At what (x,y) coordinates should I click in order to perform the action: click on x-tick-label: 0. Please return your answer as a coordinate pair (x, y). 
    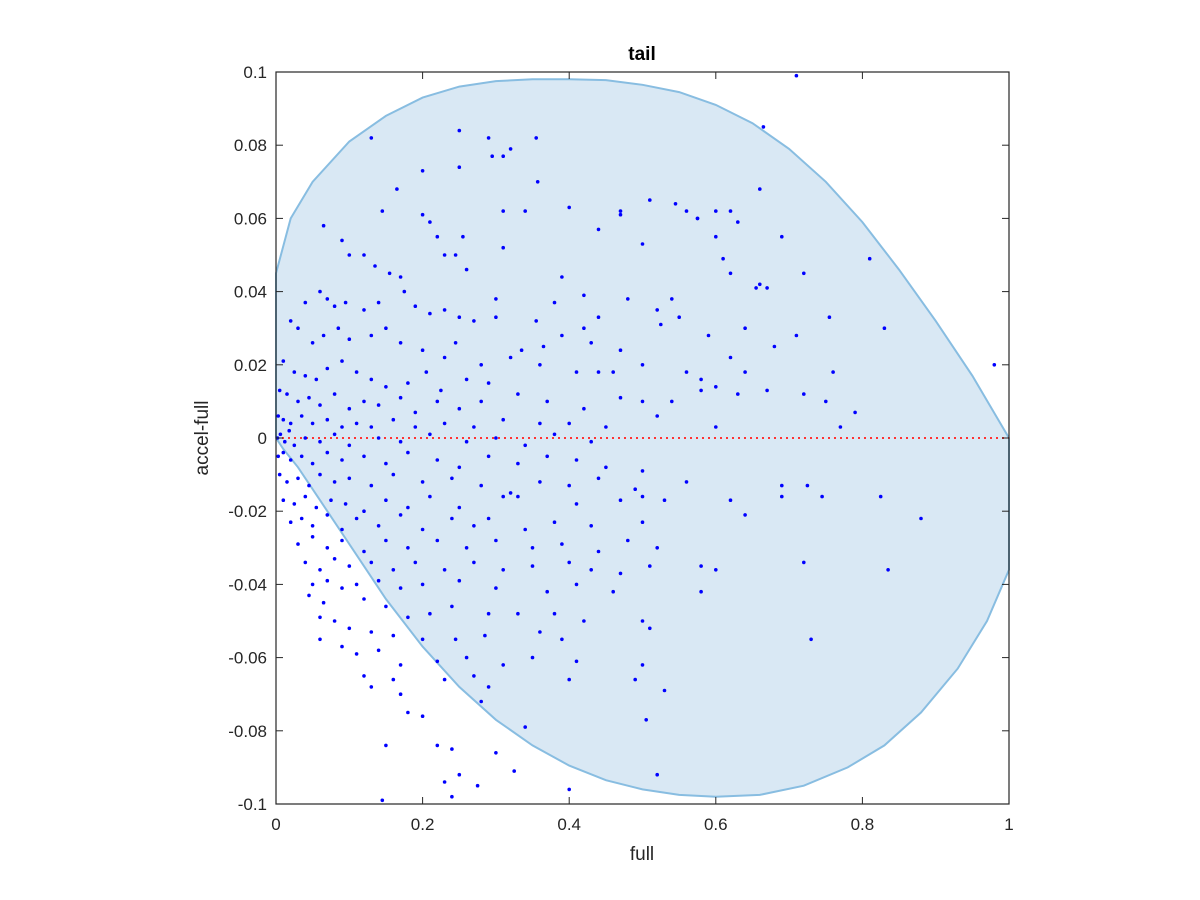
    Looking at the image, I should click on (275, 824).